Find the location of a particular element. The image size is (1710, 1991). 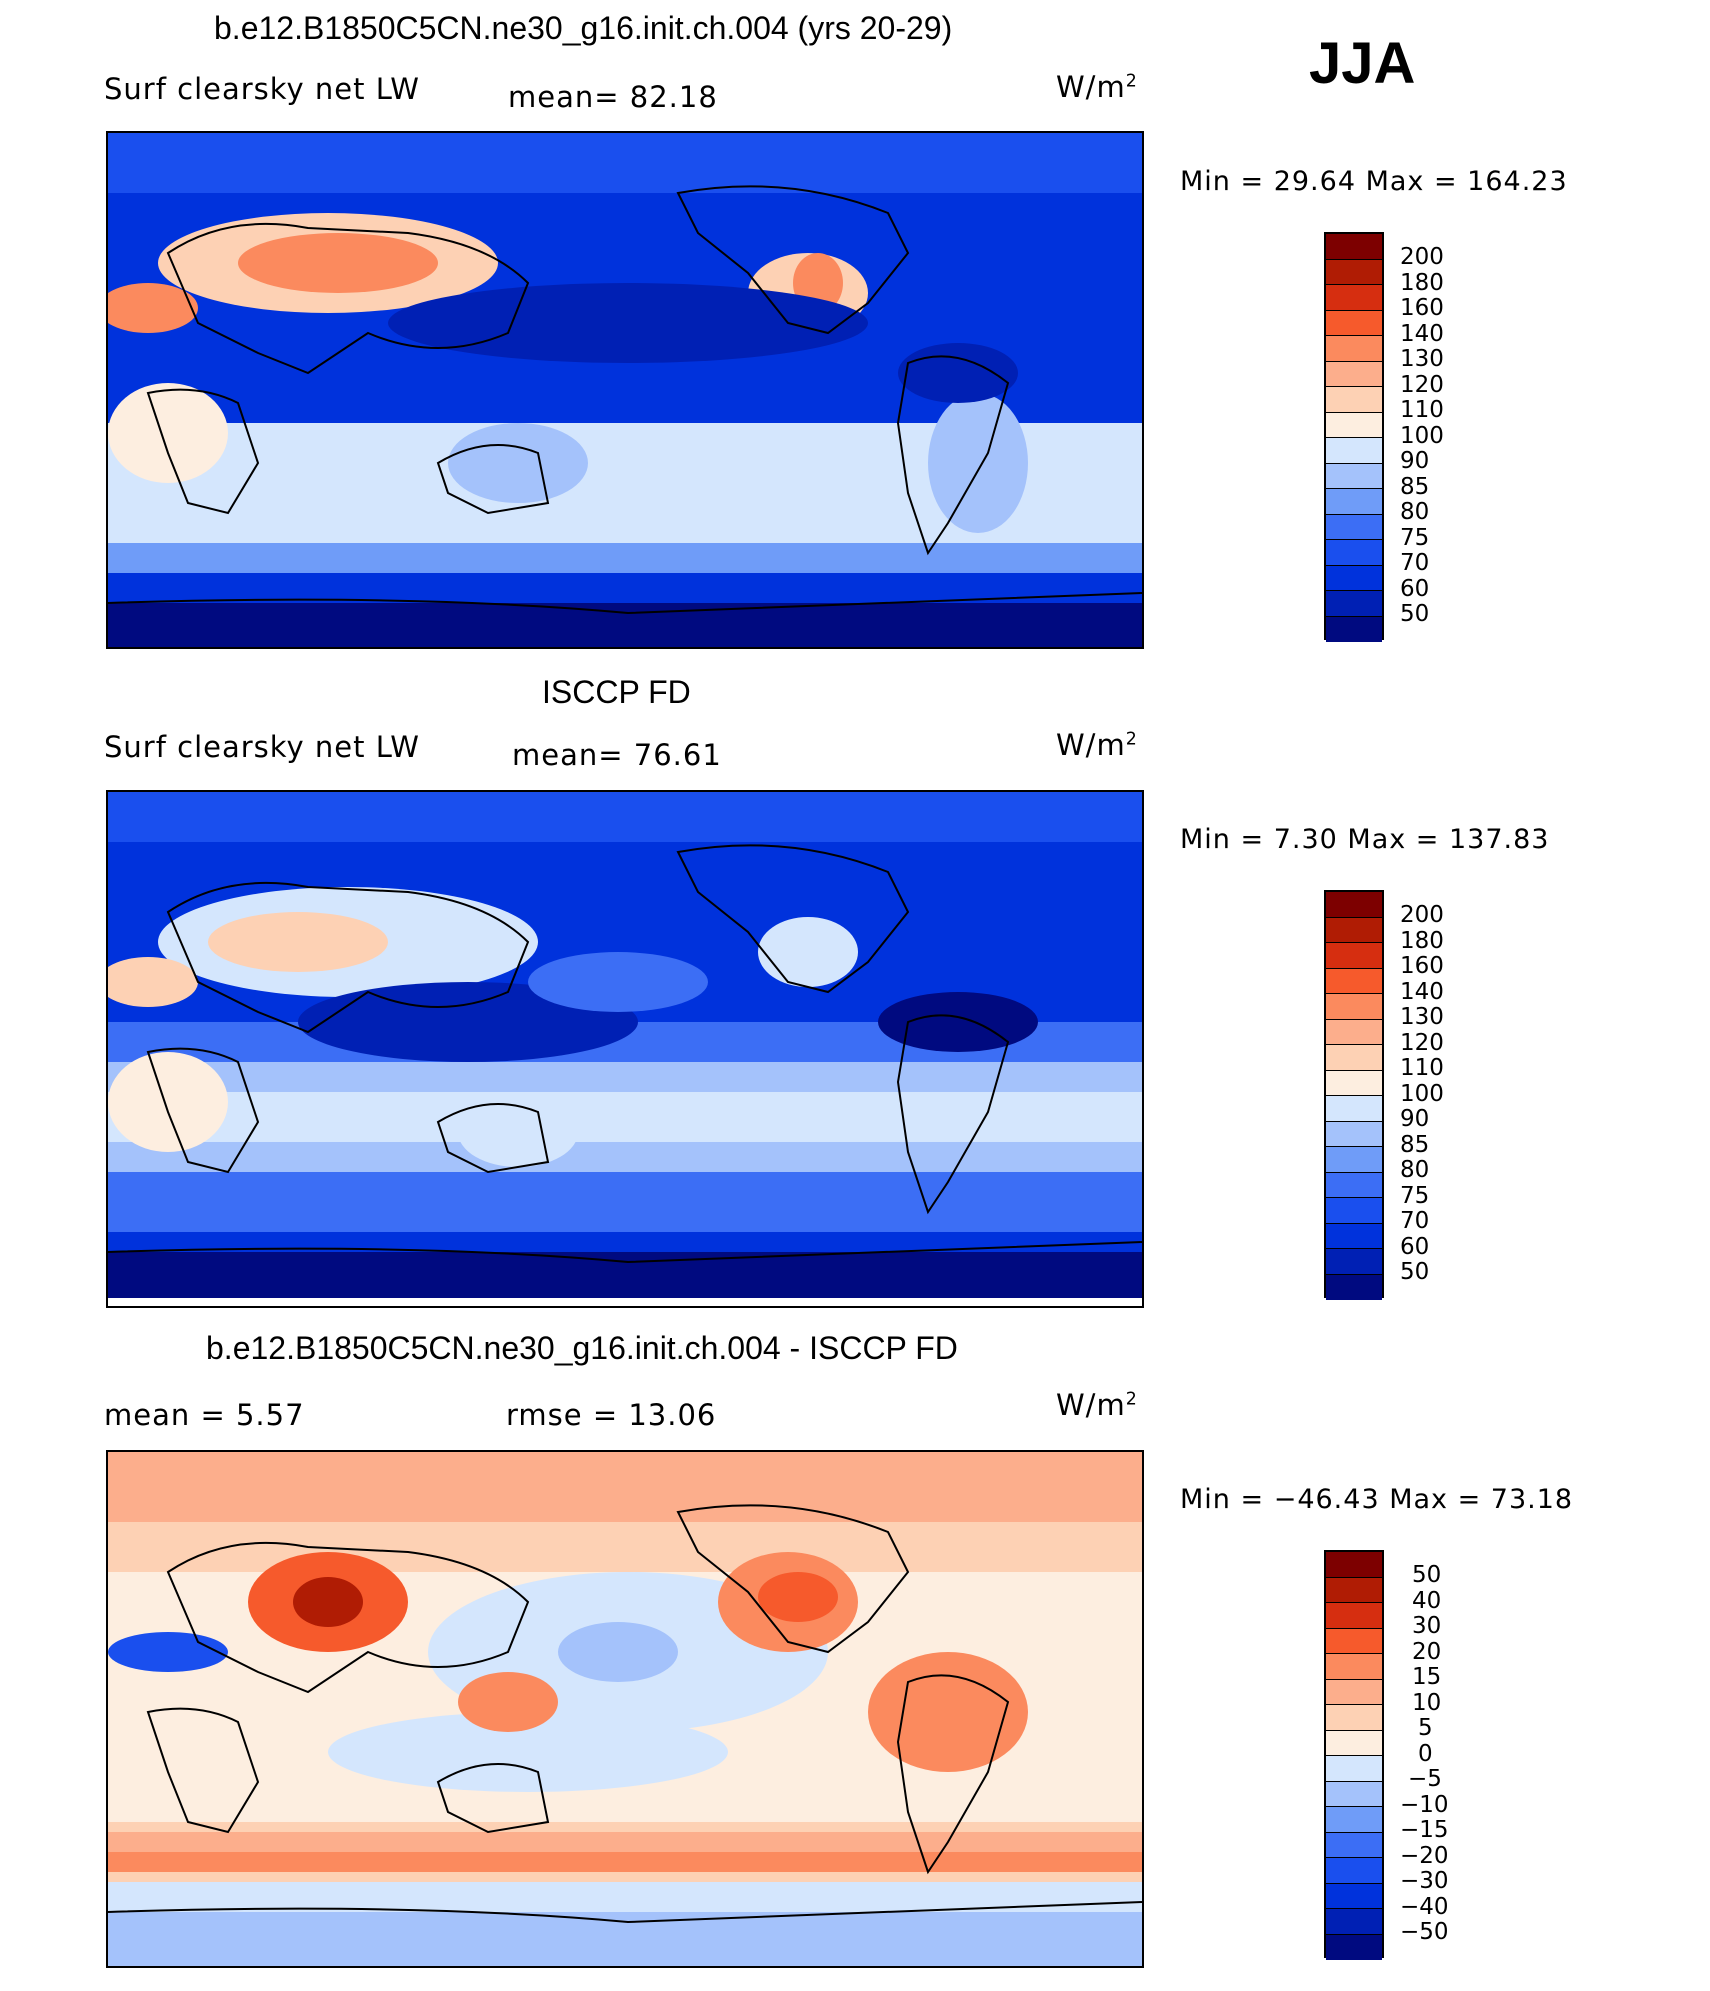

colorbar-tick: −20 is located at coordinates (1424, 1855).